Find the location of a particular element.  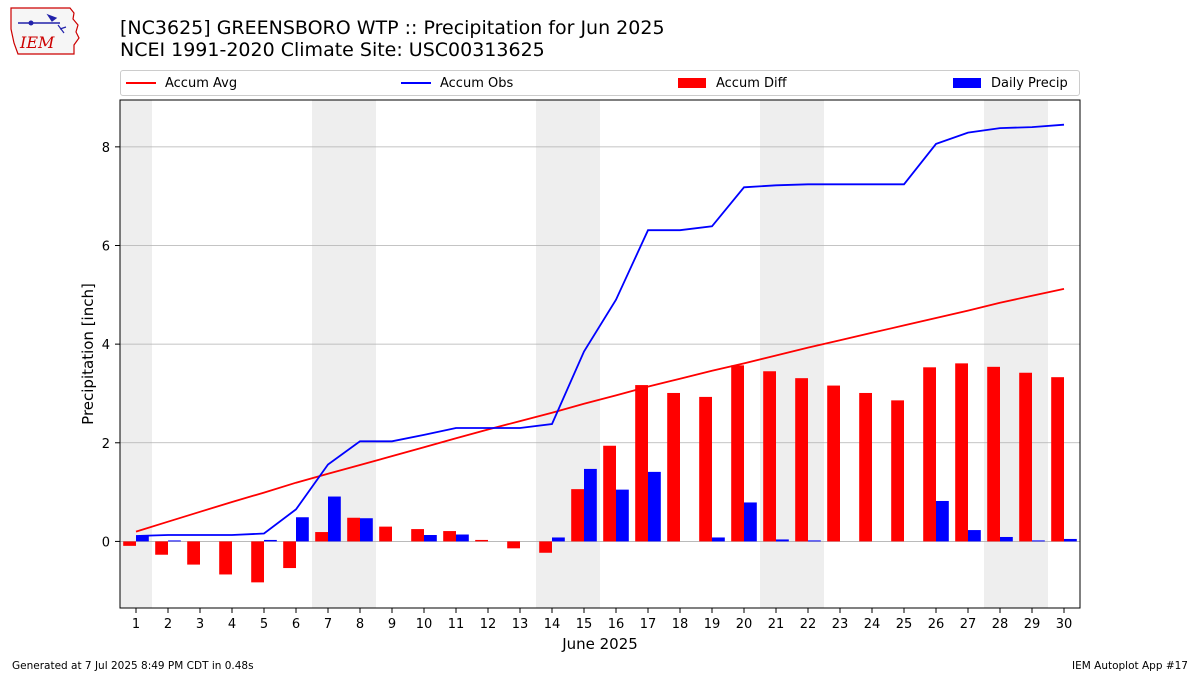

y-axis-label: Precipitation [inch] is located at coordinates (88, 354).